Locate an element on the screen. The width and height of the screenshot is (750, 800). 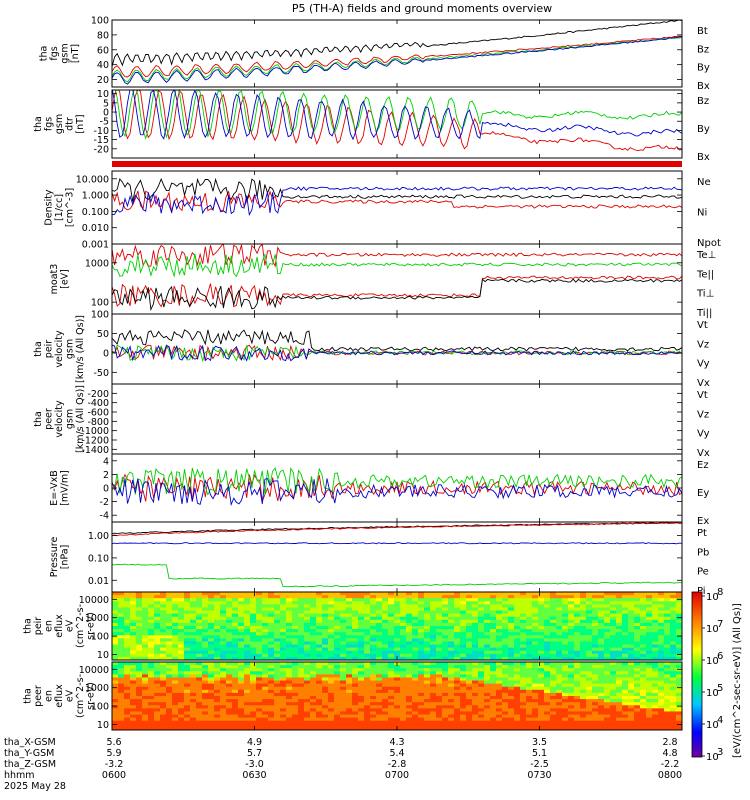
panel-7: 4 2 0 -2 -4 E=-VxB [mV/m] Ez Ey Ex is located at coordinates (379, 490).